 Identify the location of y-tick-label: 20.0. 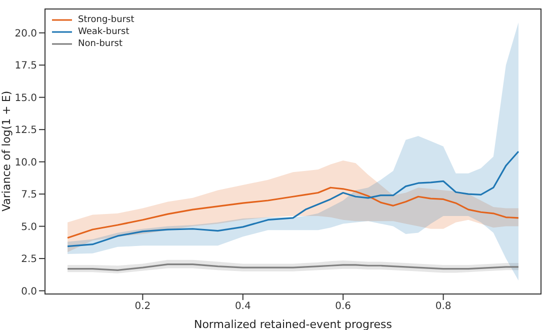
(25, 34).